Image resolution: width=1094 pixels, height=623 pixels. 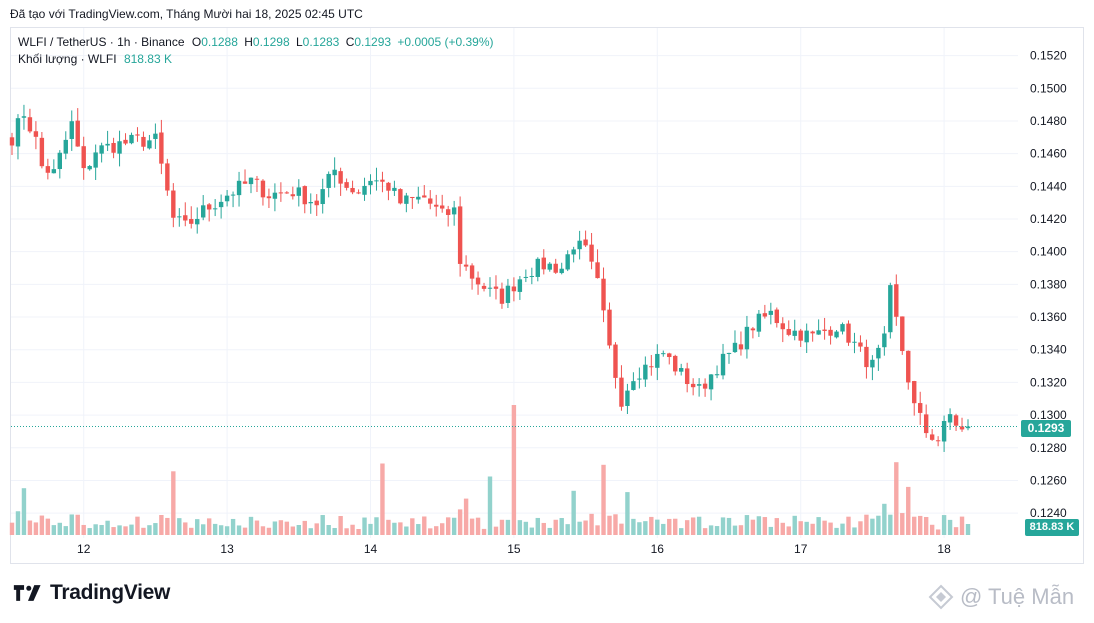 I want to click on price-tick-label: 0.1460, so click(x=1048, y=154).